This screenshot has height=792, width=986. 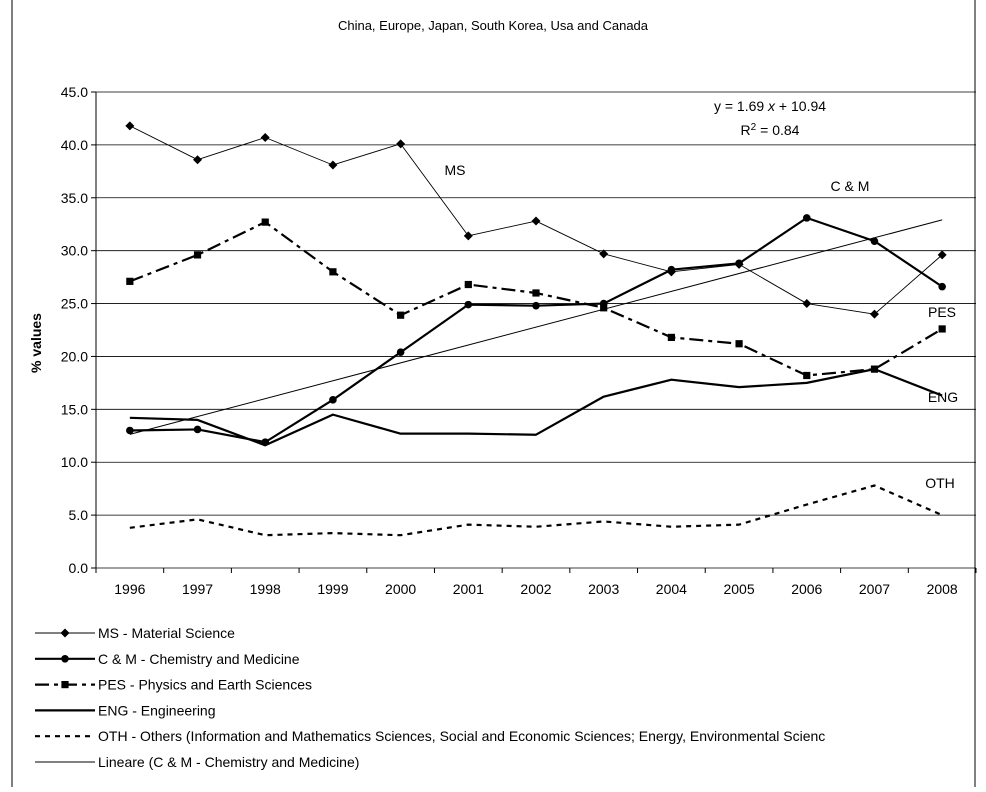 What do you see at coordinates (157, 710) in the screenshot?
I see `legend-label: ENG - Engineering` at bounding box center [157, 710].